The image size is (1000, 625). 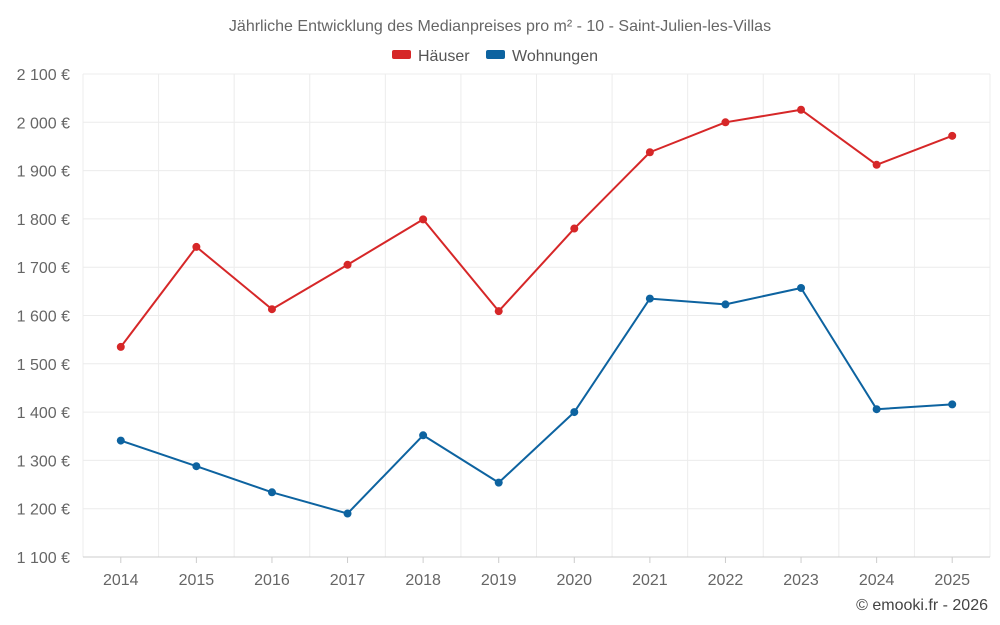 I want to click on y-tick-label: 1 800 €, so click(x=43, y=220).